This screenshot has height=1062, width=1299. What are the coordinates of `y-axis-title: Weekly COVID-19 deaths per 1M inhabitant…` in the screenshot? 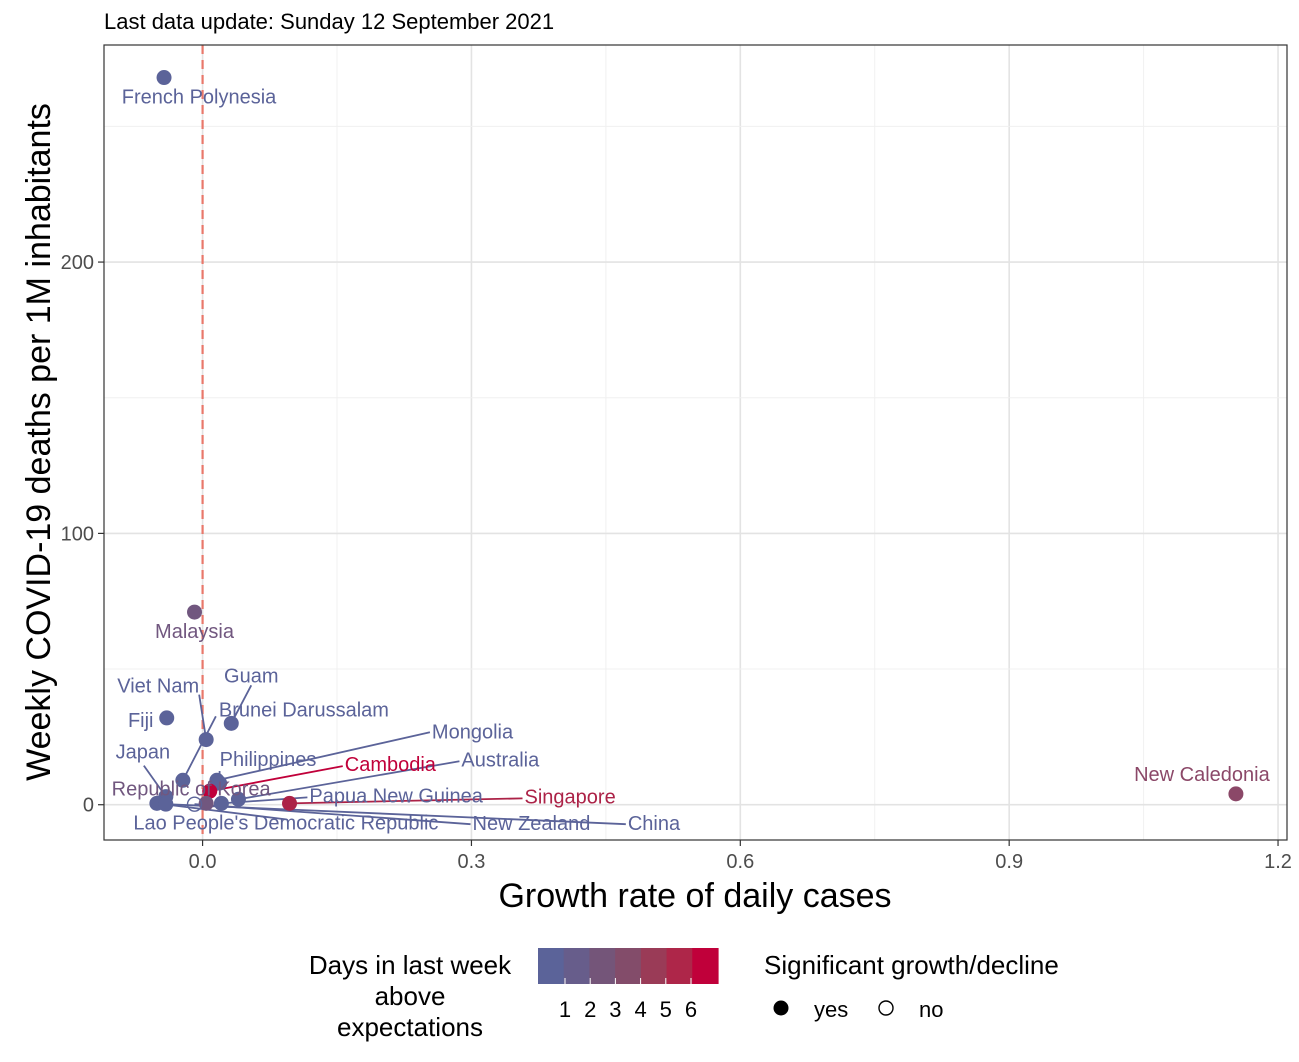 It's located at (39, 442).